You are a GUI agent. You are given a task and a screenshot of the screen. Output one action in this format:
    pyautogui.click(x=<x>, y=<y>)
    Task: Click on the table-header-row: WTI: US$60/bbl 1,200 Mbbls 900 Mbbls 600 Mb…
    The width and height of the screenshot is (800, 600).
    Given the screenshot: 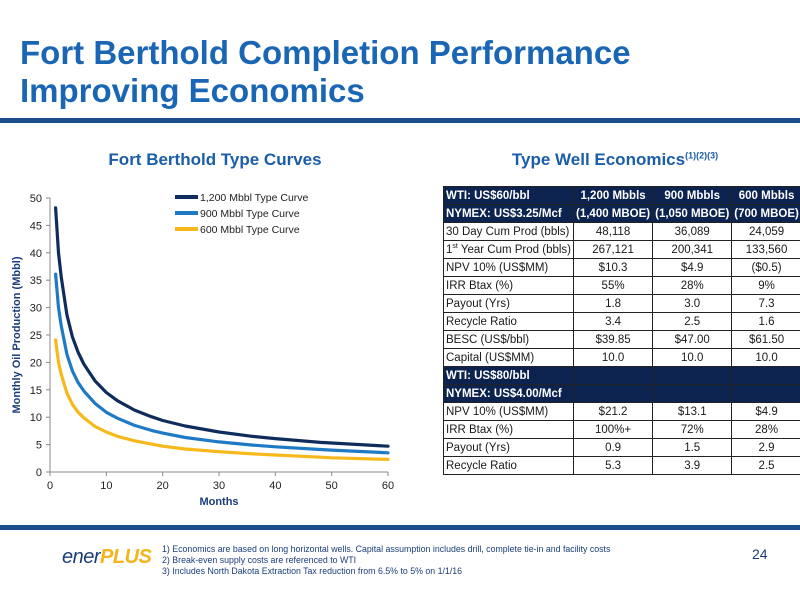 What is the action you would take?
    pyautogui.click(x=621, y=195)
    